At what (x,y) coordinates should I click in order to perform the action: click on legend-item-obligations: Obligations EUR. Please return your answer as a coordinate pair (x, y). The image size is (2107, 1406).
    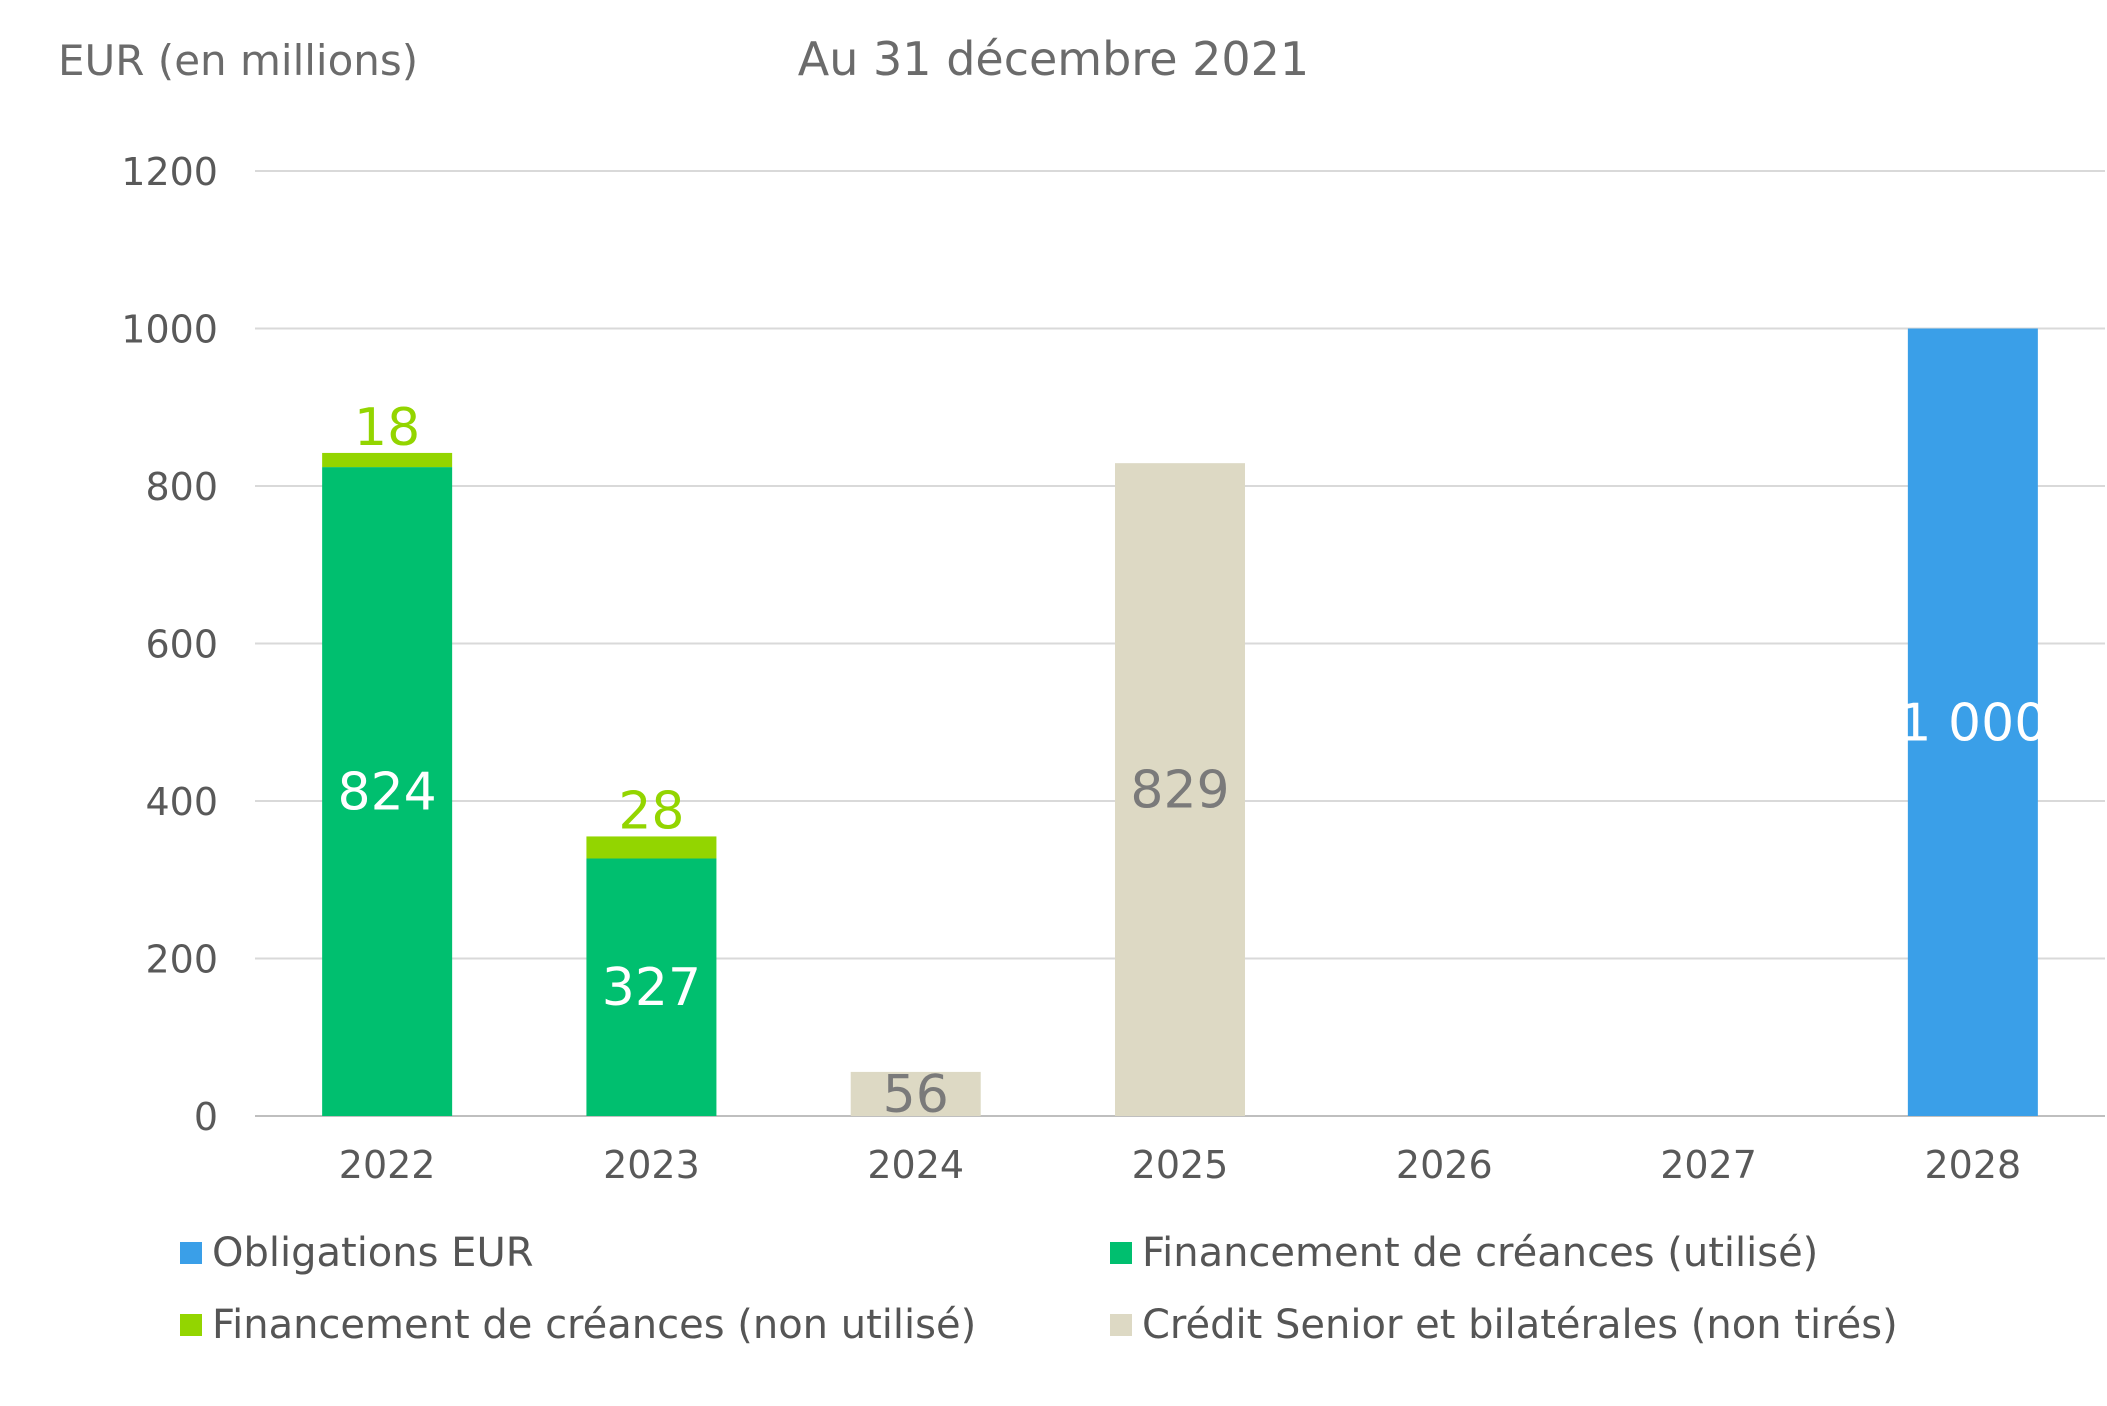
    Looking at the image, I should click on (357, 1253).